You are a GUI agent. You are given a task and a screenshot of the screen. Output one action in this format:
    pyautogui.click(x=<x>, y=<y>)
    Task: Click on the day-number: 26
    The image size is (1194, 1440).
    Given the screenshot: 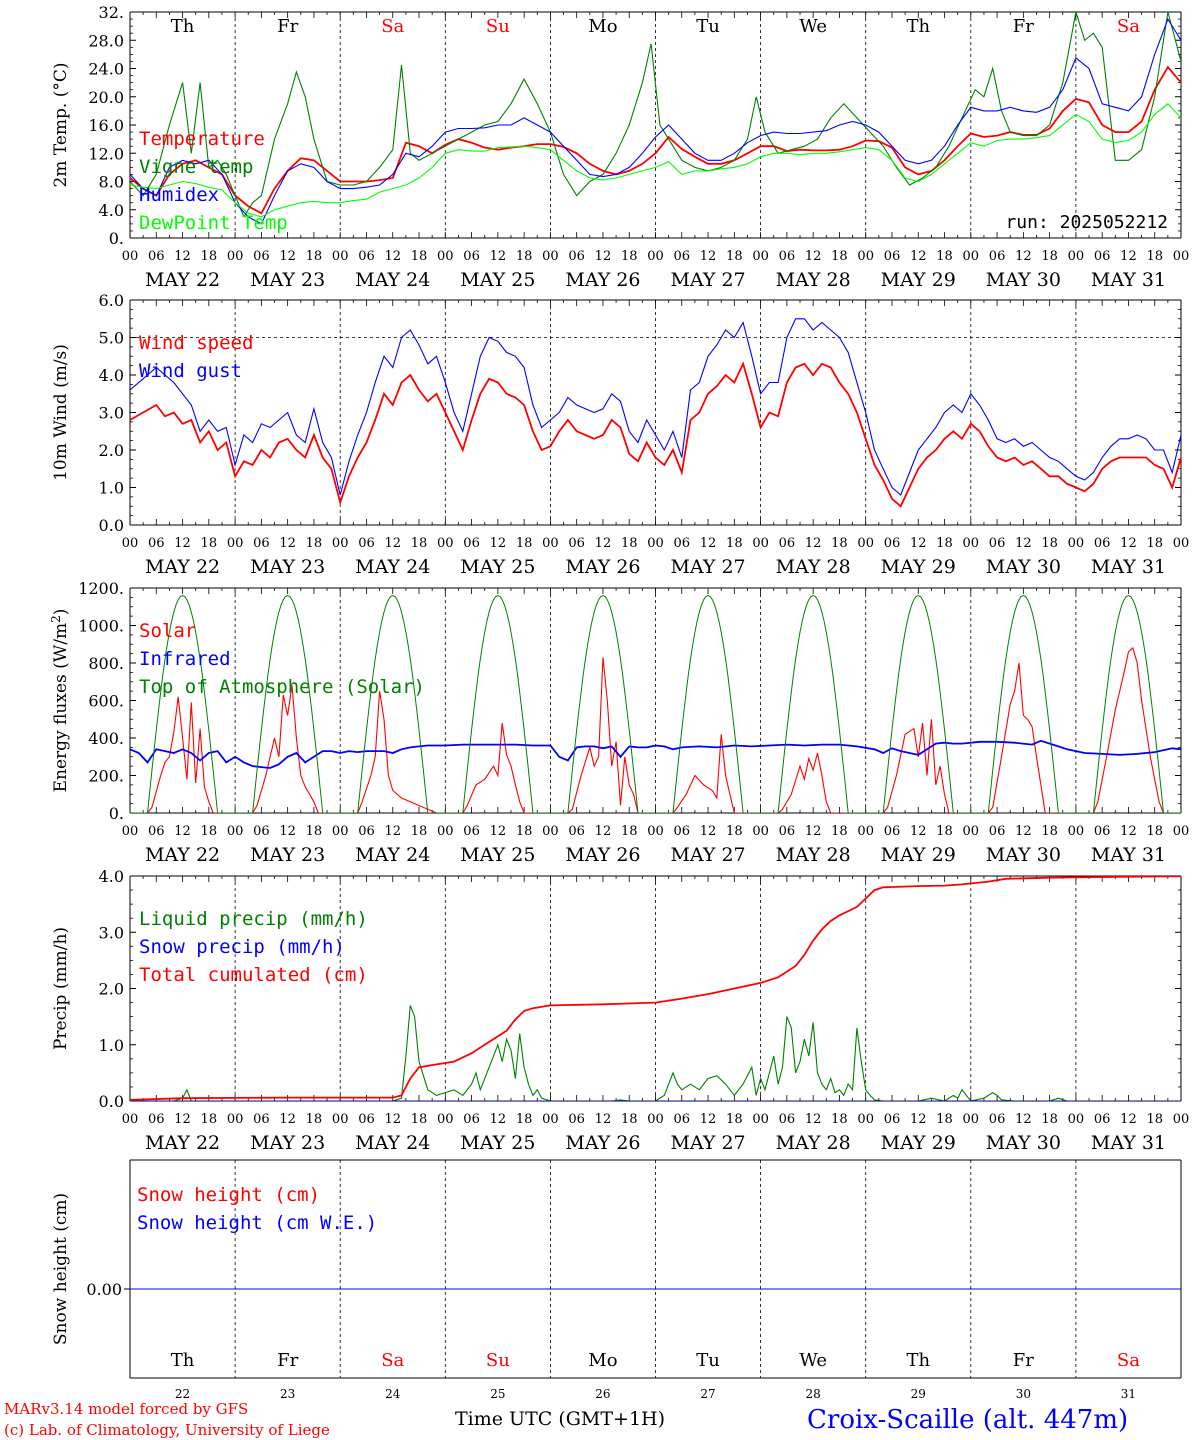 What is the action you would take?
    pyautogui.click(x=602, y=1394)
    